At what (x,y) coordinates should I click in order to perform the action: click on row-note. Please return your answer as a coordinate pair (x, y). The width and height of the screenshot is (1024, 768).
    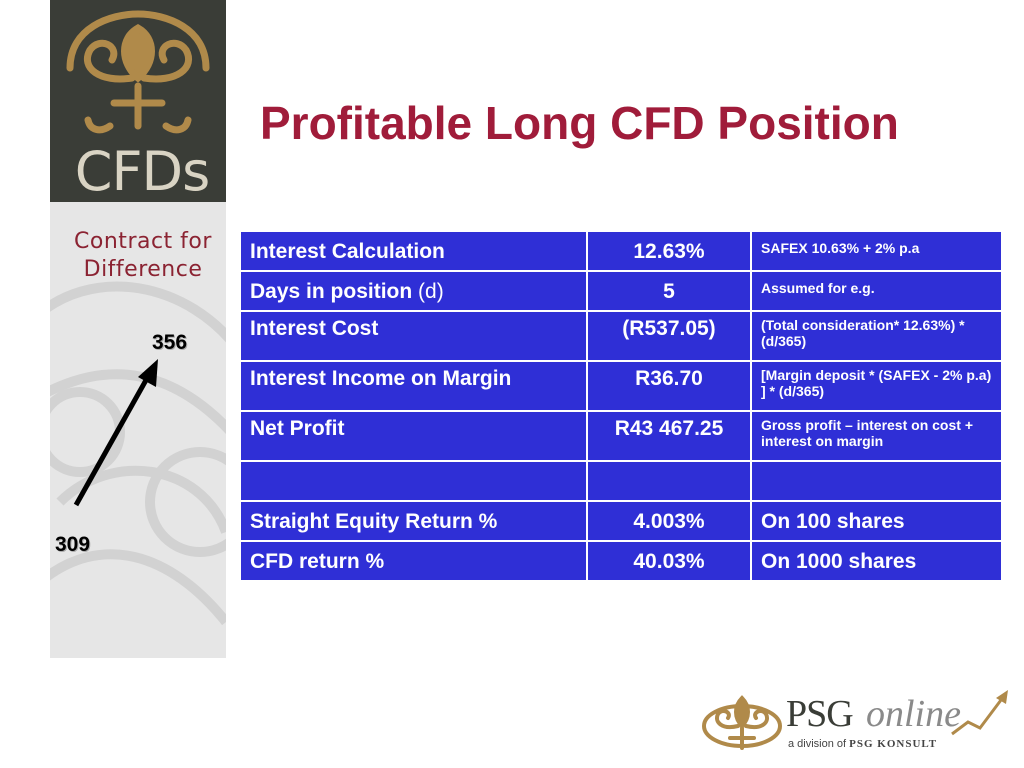
    Looking at the image, I should click on (876, 481).